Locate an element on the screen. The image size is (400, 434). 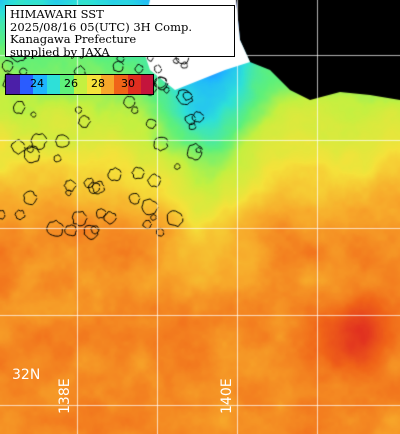
legend-tick-label: 30 is located at coordinates (128, 83).